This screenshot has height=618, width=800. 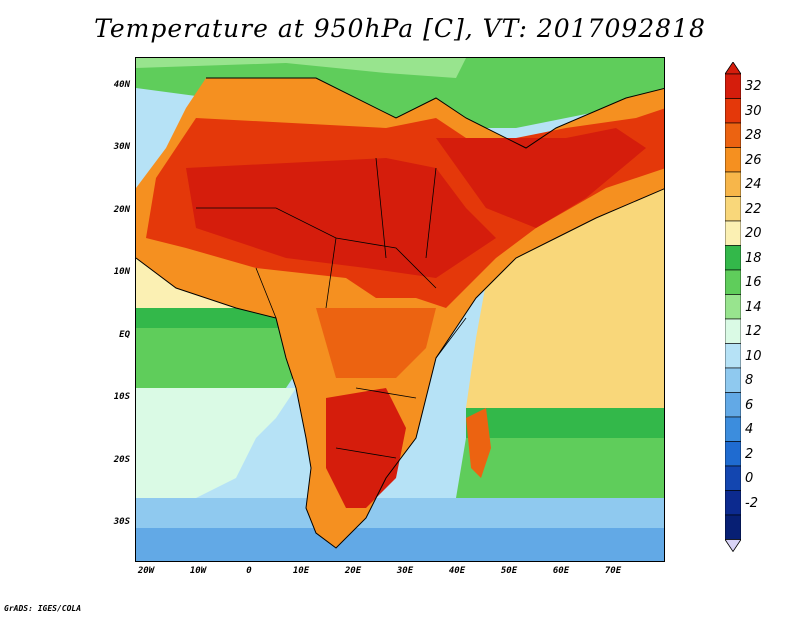 What do you see at coordinates (749, 380) in the screenshot?
I see `colorbar-label: 8` at bounding box center [749, 380].